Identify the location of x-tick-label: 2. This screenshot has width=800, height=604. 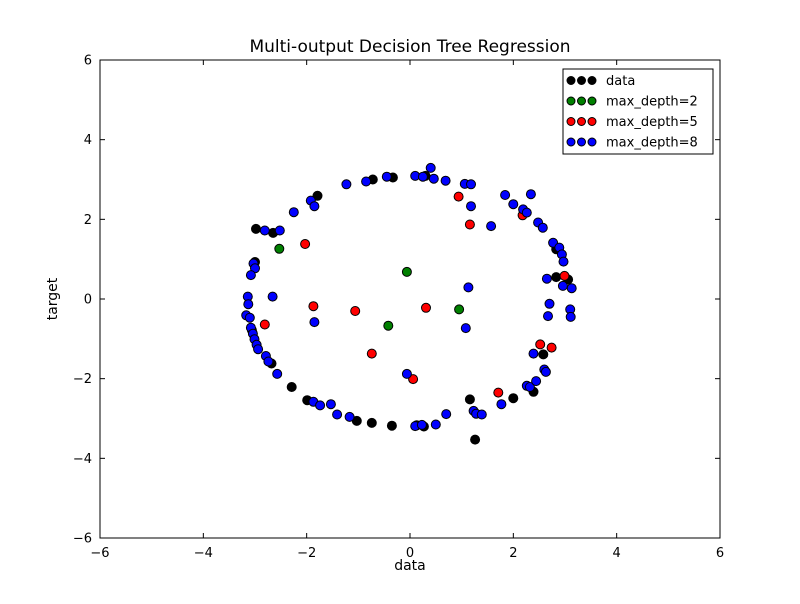
(513, 553).